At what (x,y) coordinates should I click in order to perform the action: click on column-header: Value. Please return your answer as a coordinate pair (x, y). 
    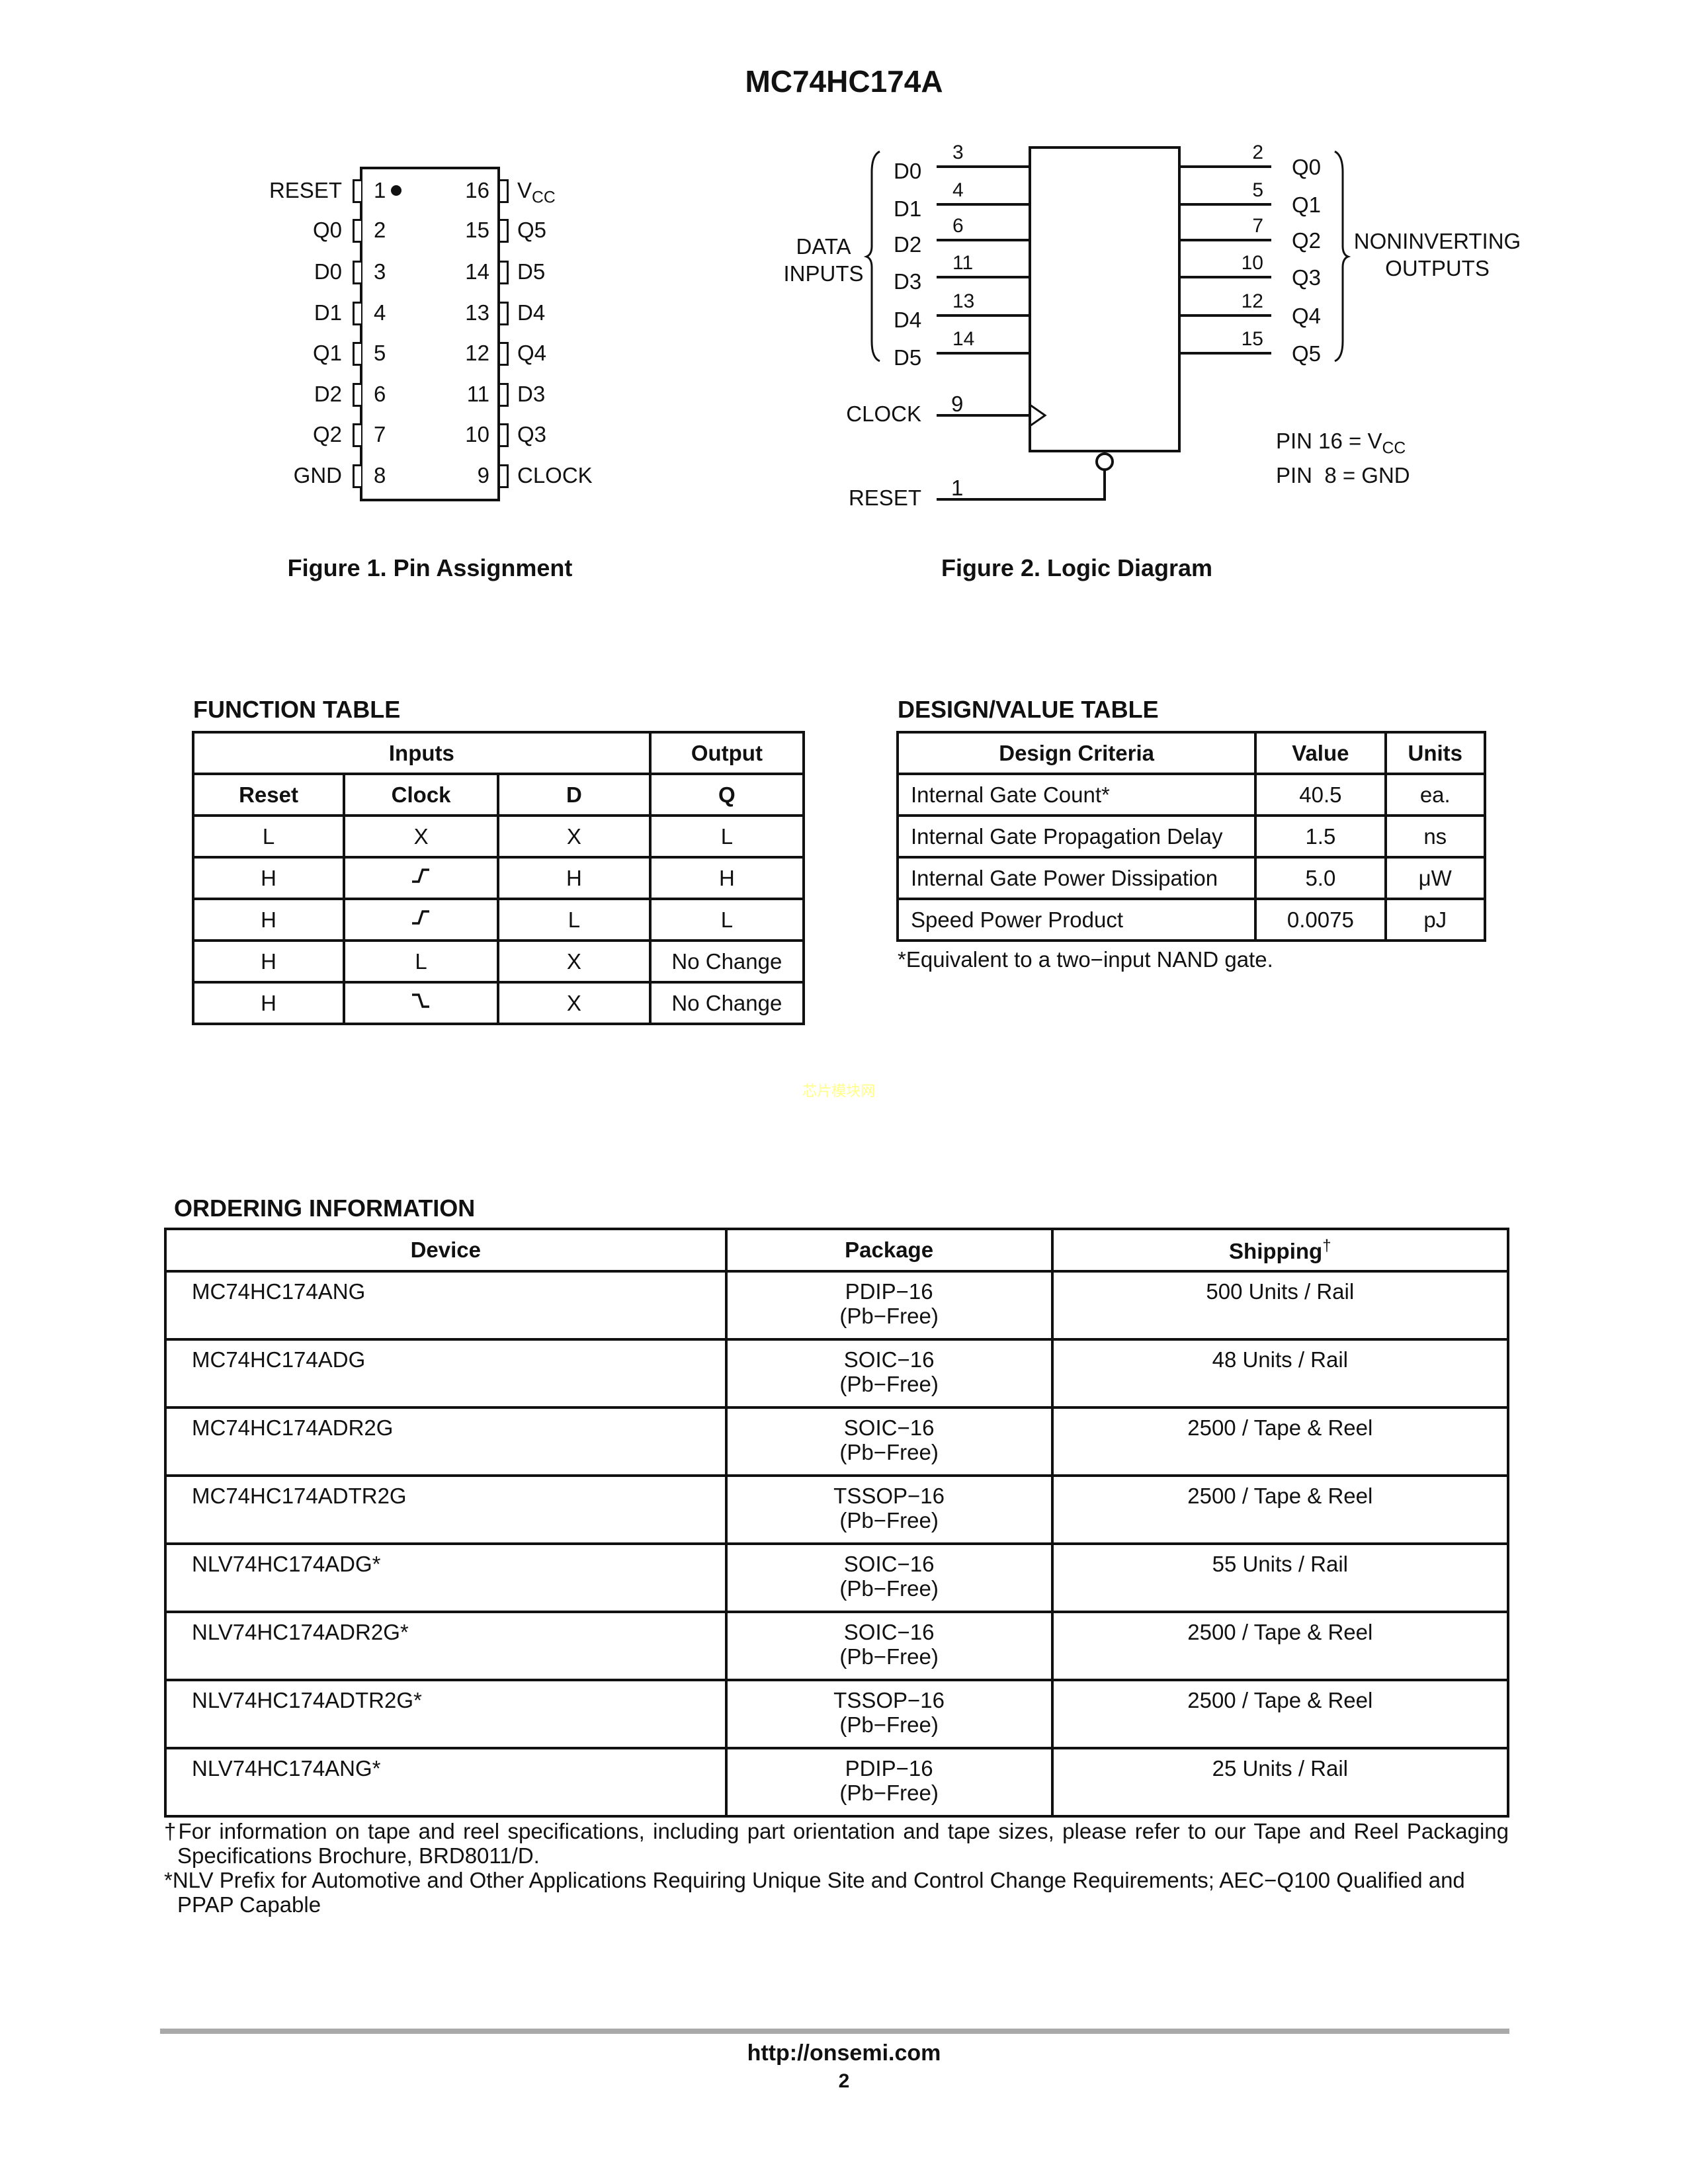
    Looking at the image, I should click on (1320, 753).